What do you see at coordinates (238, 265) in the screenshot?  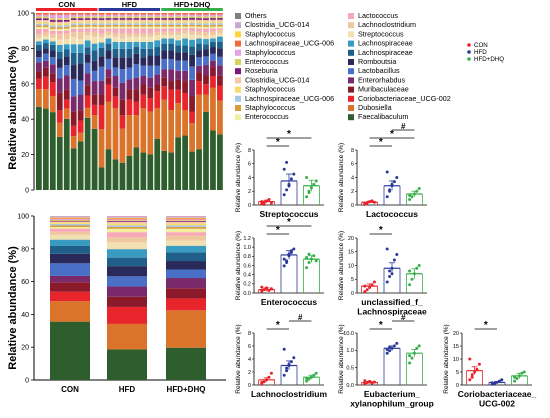 I see `dot-plot-y-axis-title: Relative abundance (%)` at bounding box center [238, 265].